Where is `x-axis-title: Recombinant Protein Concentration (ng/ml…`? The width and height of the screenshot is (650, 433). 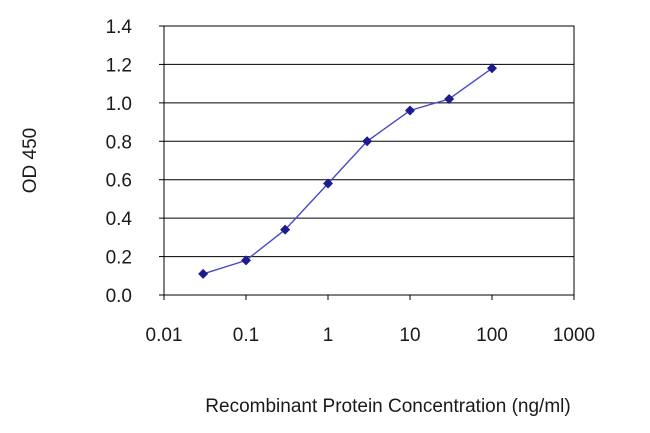 x-axis-title: Recombinant Protein Concentration (ng/ml… is located at coordinates (387, 406).